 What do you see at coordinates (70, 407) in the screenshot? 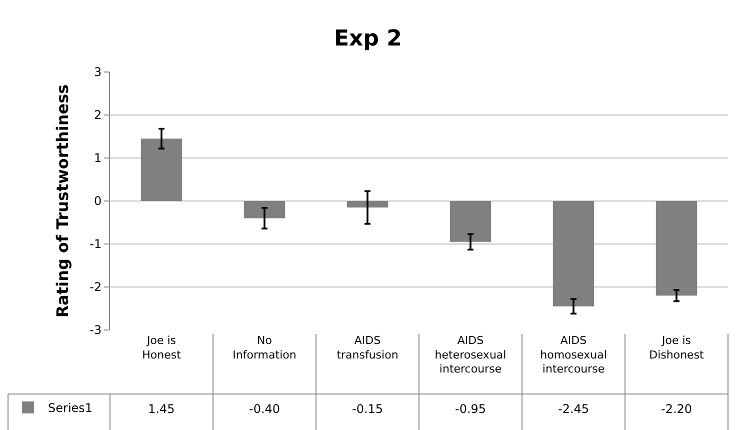
I see `legend-label: Series1` at bounding box center [70, 407].